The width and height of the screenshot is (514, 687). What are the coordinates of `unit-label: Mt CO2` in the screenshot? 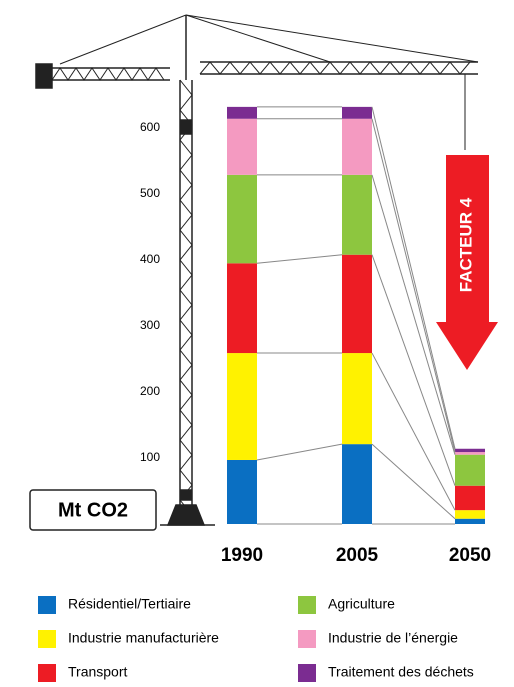 It's located at (93, 510).